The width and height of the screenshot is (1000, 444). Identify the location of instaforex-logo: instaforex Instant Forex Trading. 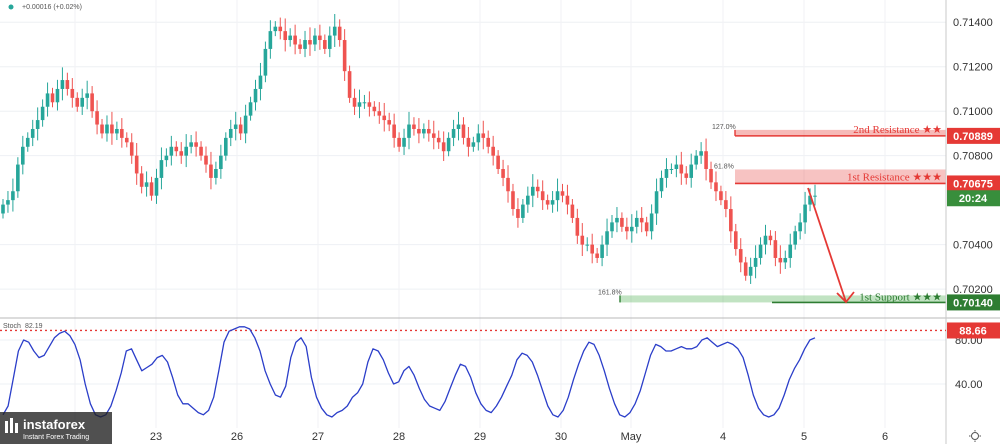
(56, 428).